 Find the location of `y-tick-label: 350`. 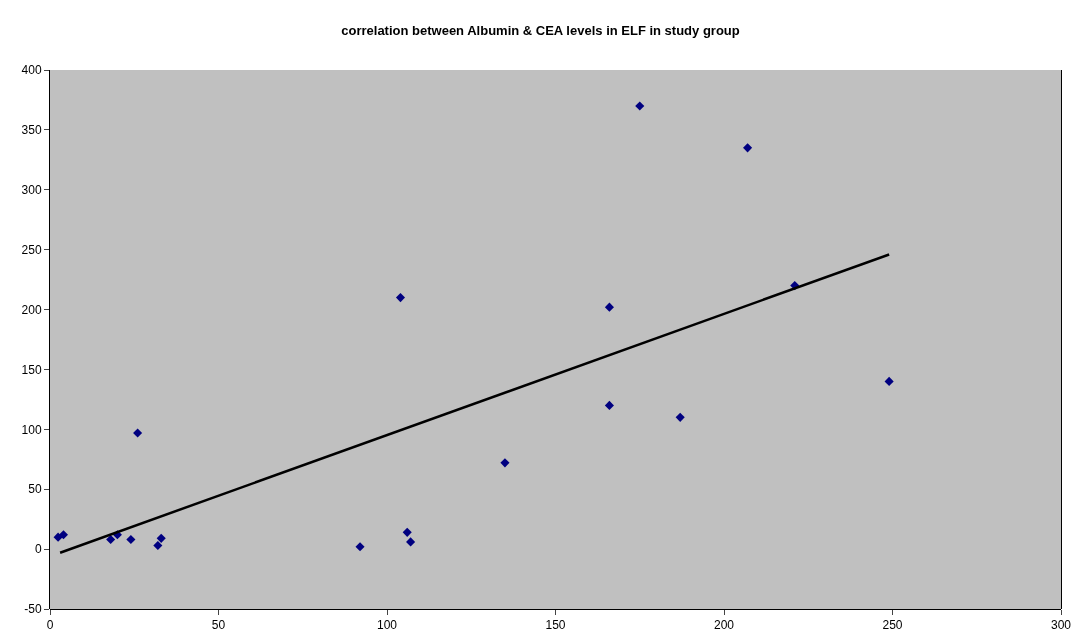

y-tick-label: 350 is located at coordinates (31, 130).